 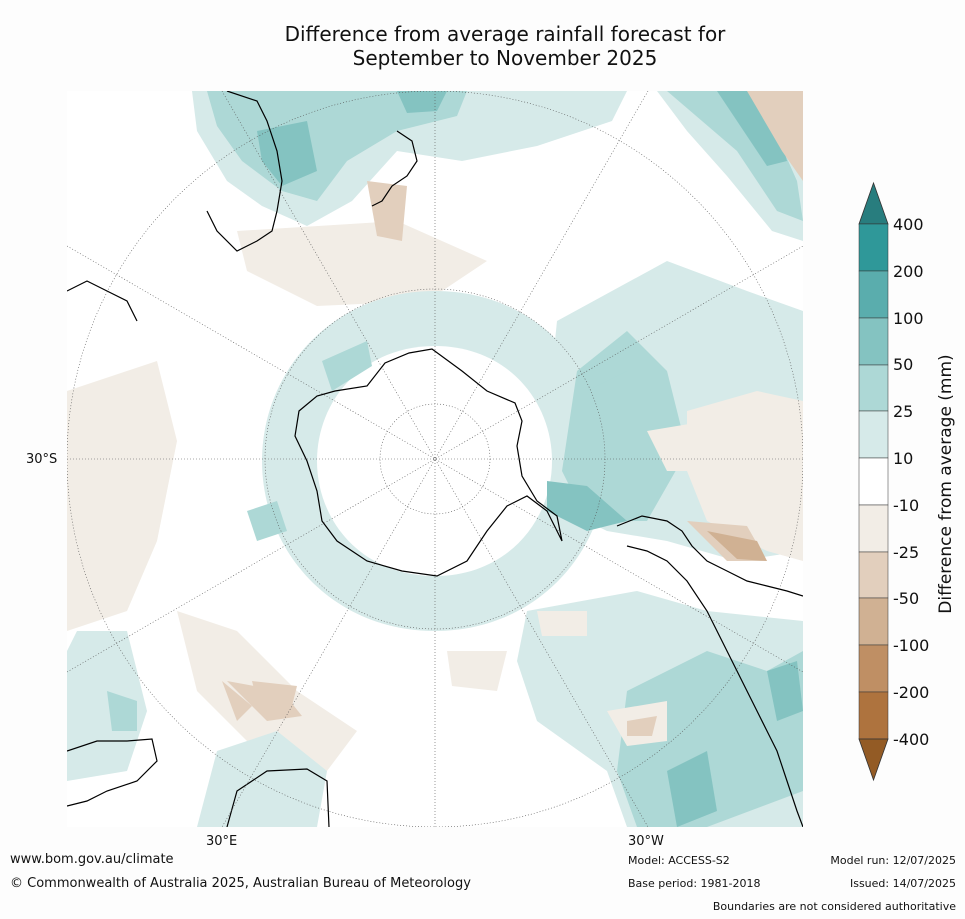 I want to click on africa-coastline, so click(x=244, y=171).